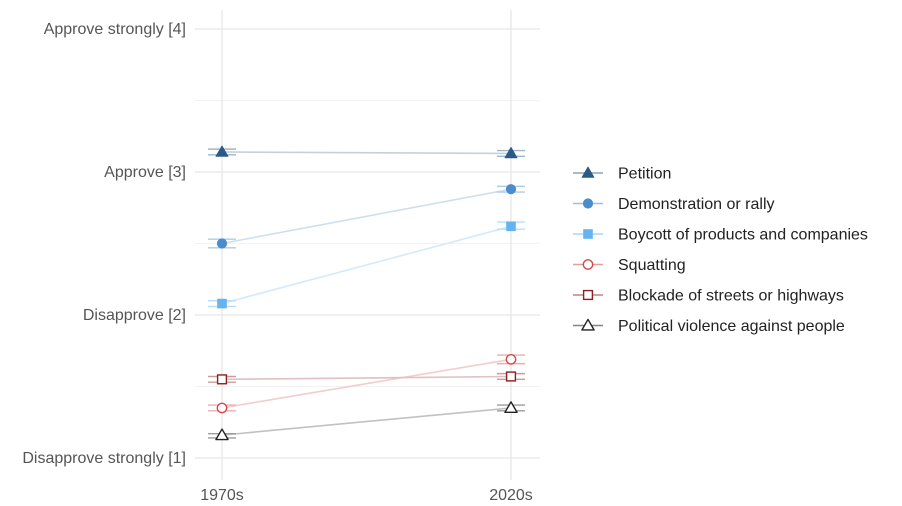 This screenshot has width=902, height=506. Describe the element at coordinates (731, 326) in the screenshot. I see `legend-label: Political violence against people` at that location.